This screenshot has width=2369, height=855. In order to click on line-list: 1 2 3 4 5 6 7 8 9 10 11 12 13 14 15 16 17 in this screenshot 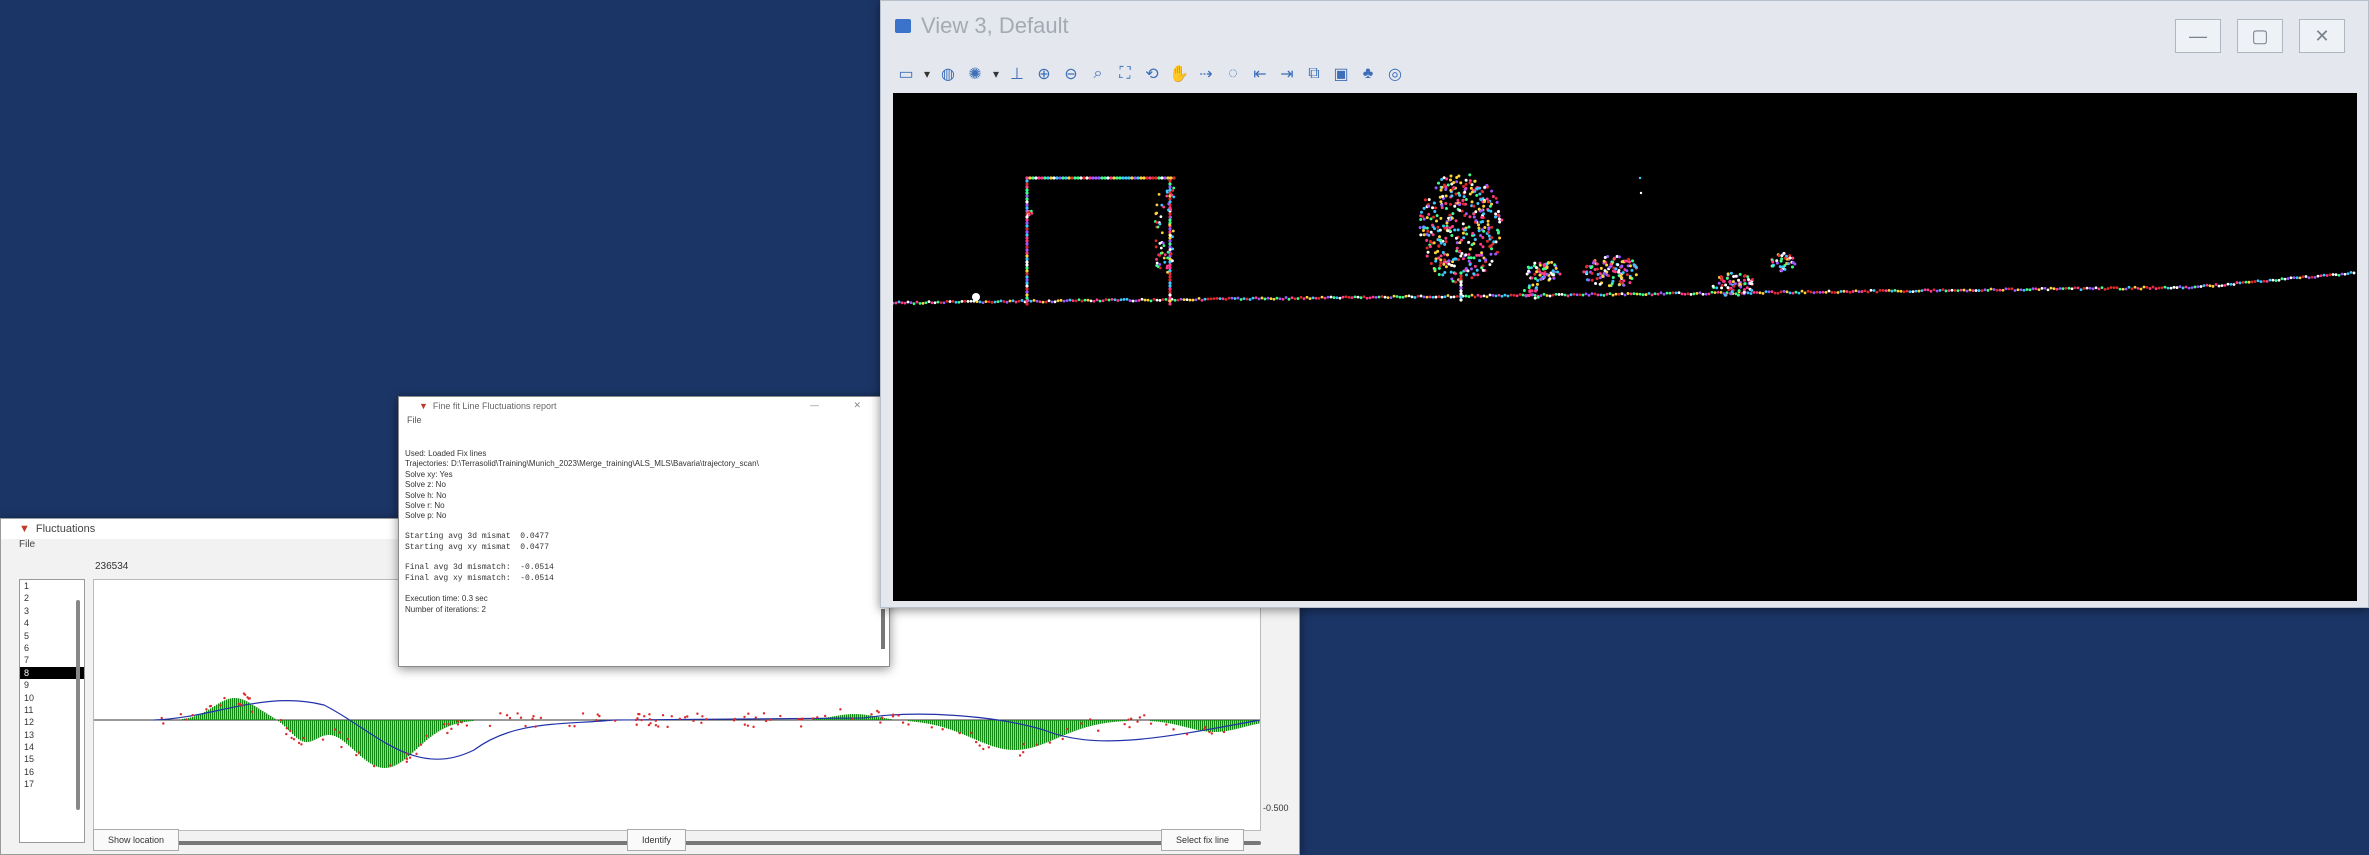, I will do `click(52, 711)`.